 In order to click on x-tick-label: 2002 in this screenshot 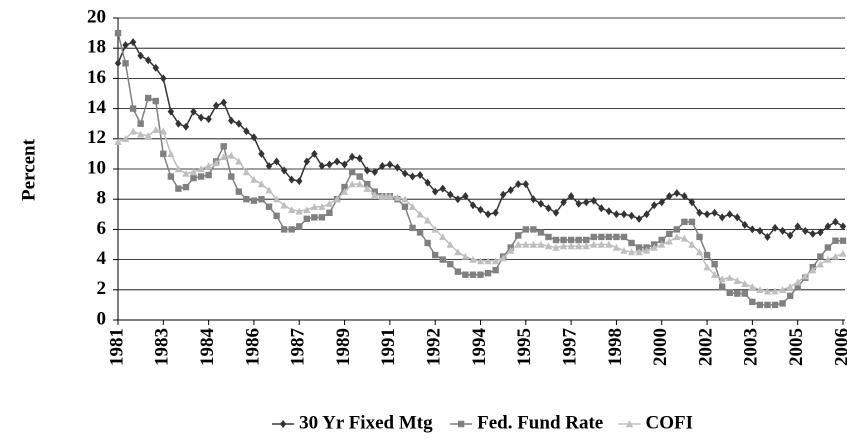, I will do `click(705, 347)`.